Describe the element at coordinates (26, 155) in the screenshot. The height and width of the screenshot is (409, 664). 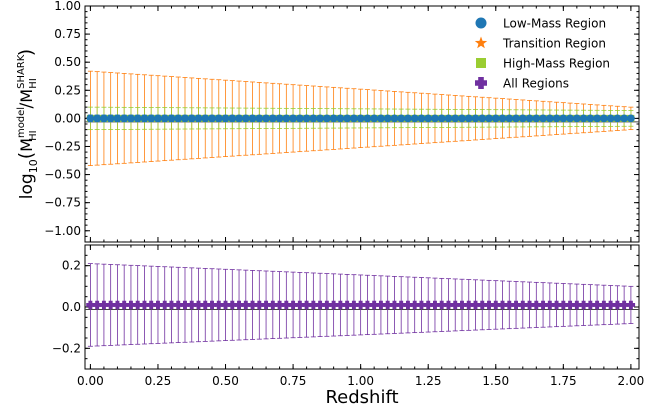
I see `ylabel-paren: (` at that location.